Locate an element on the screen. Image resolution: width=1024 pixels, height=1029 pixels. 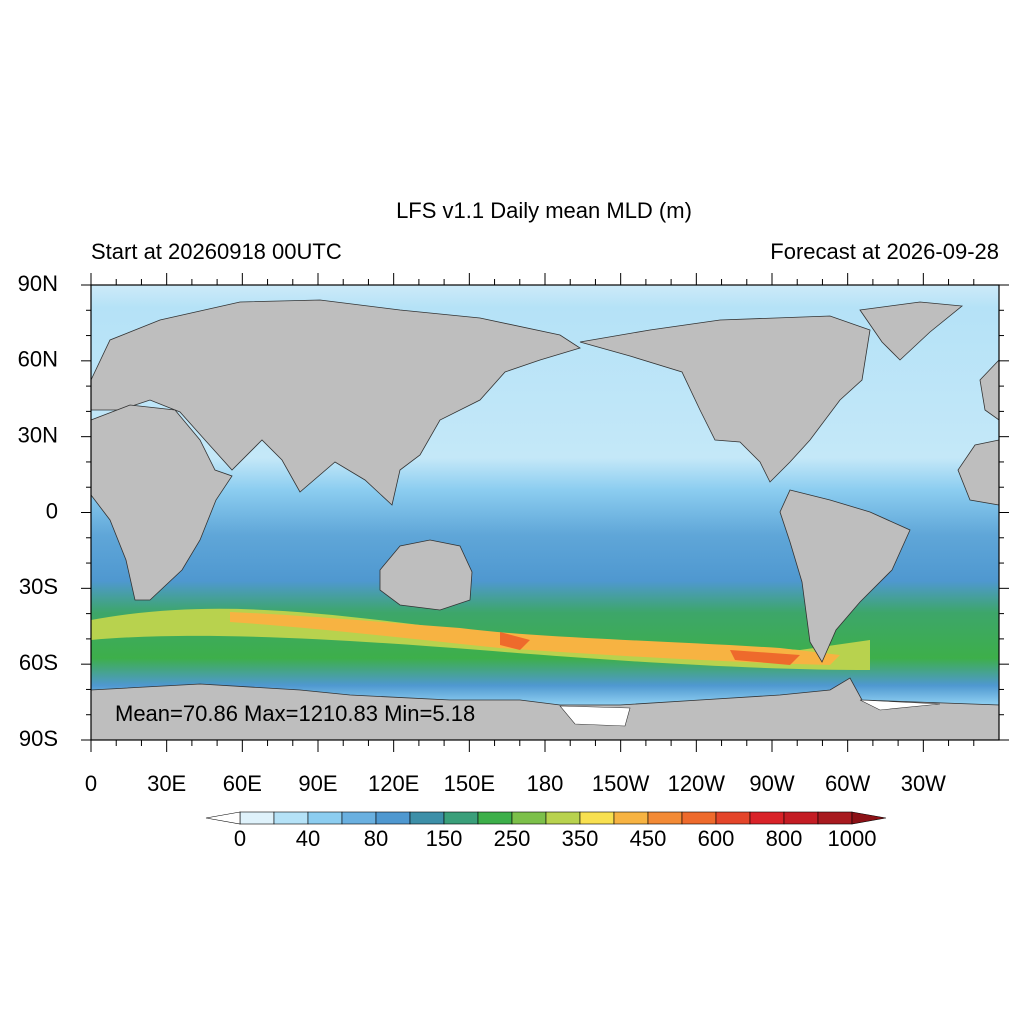
eurasia is located at coordinates (335, 402).